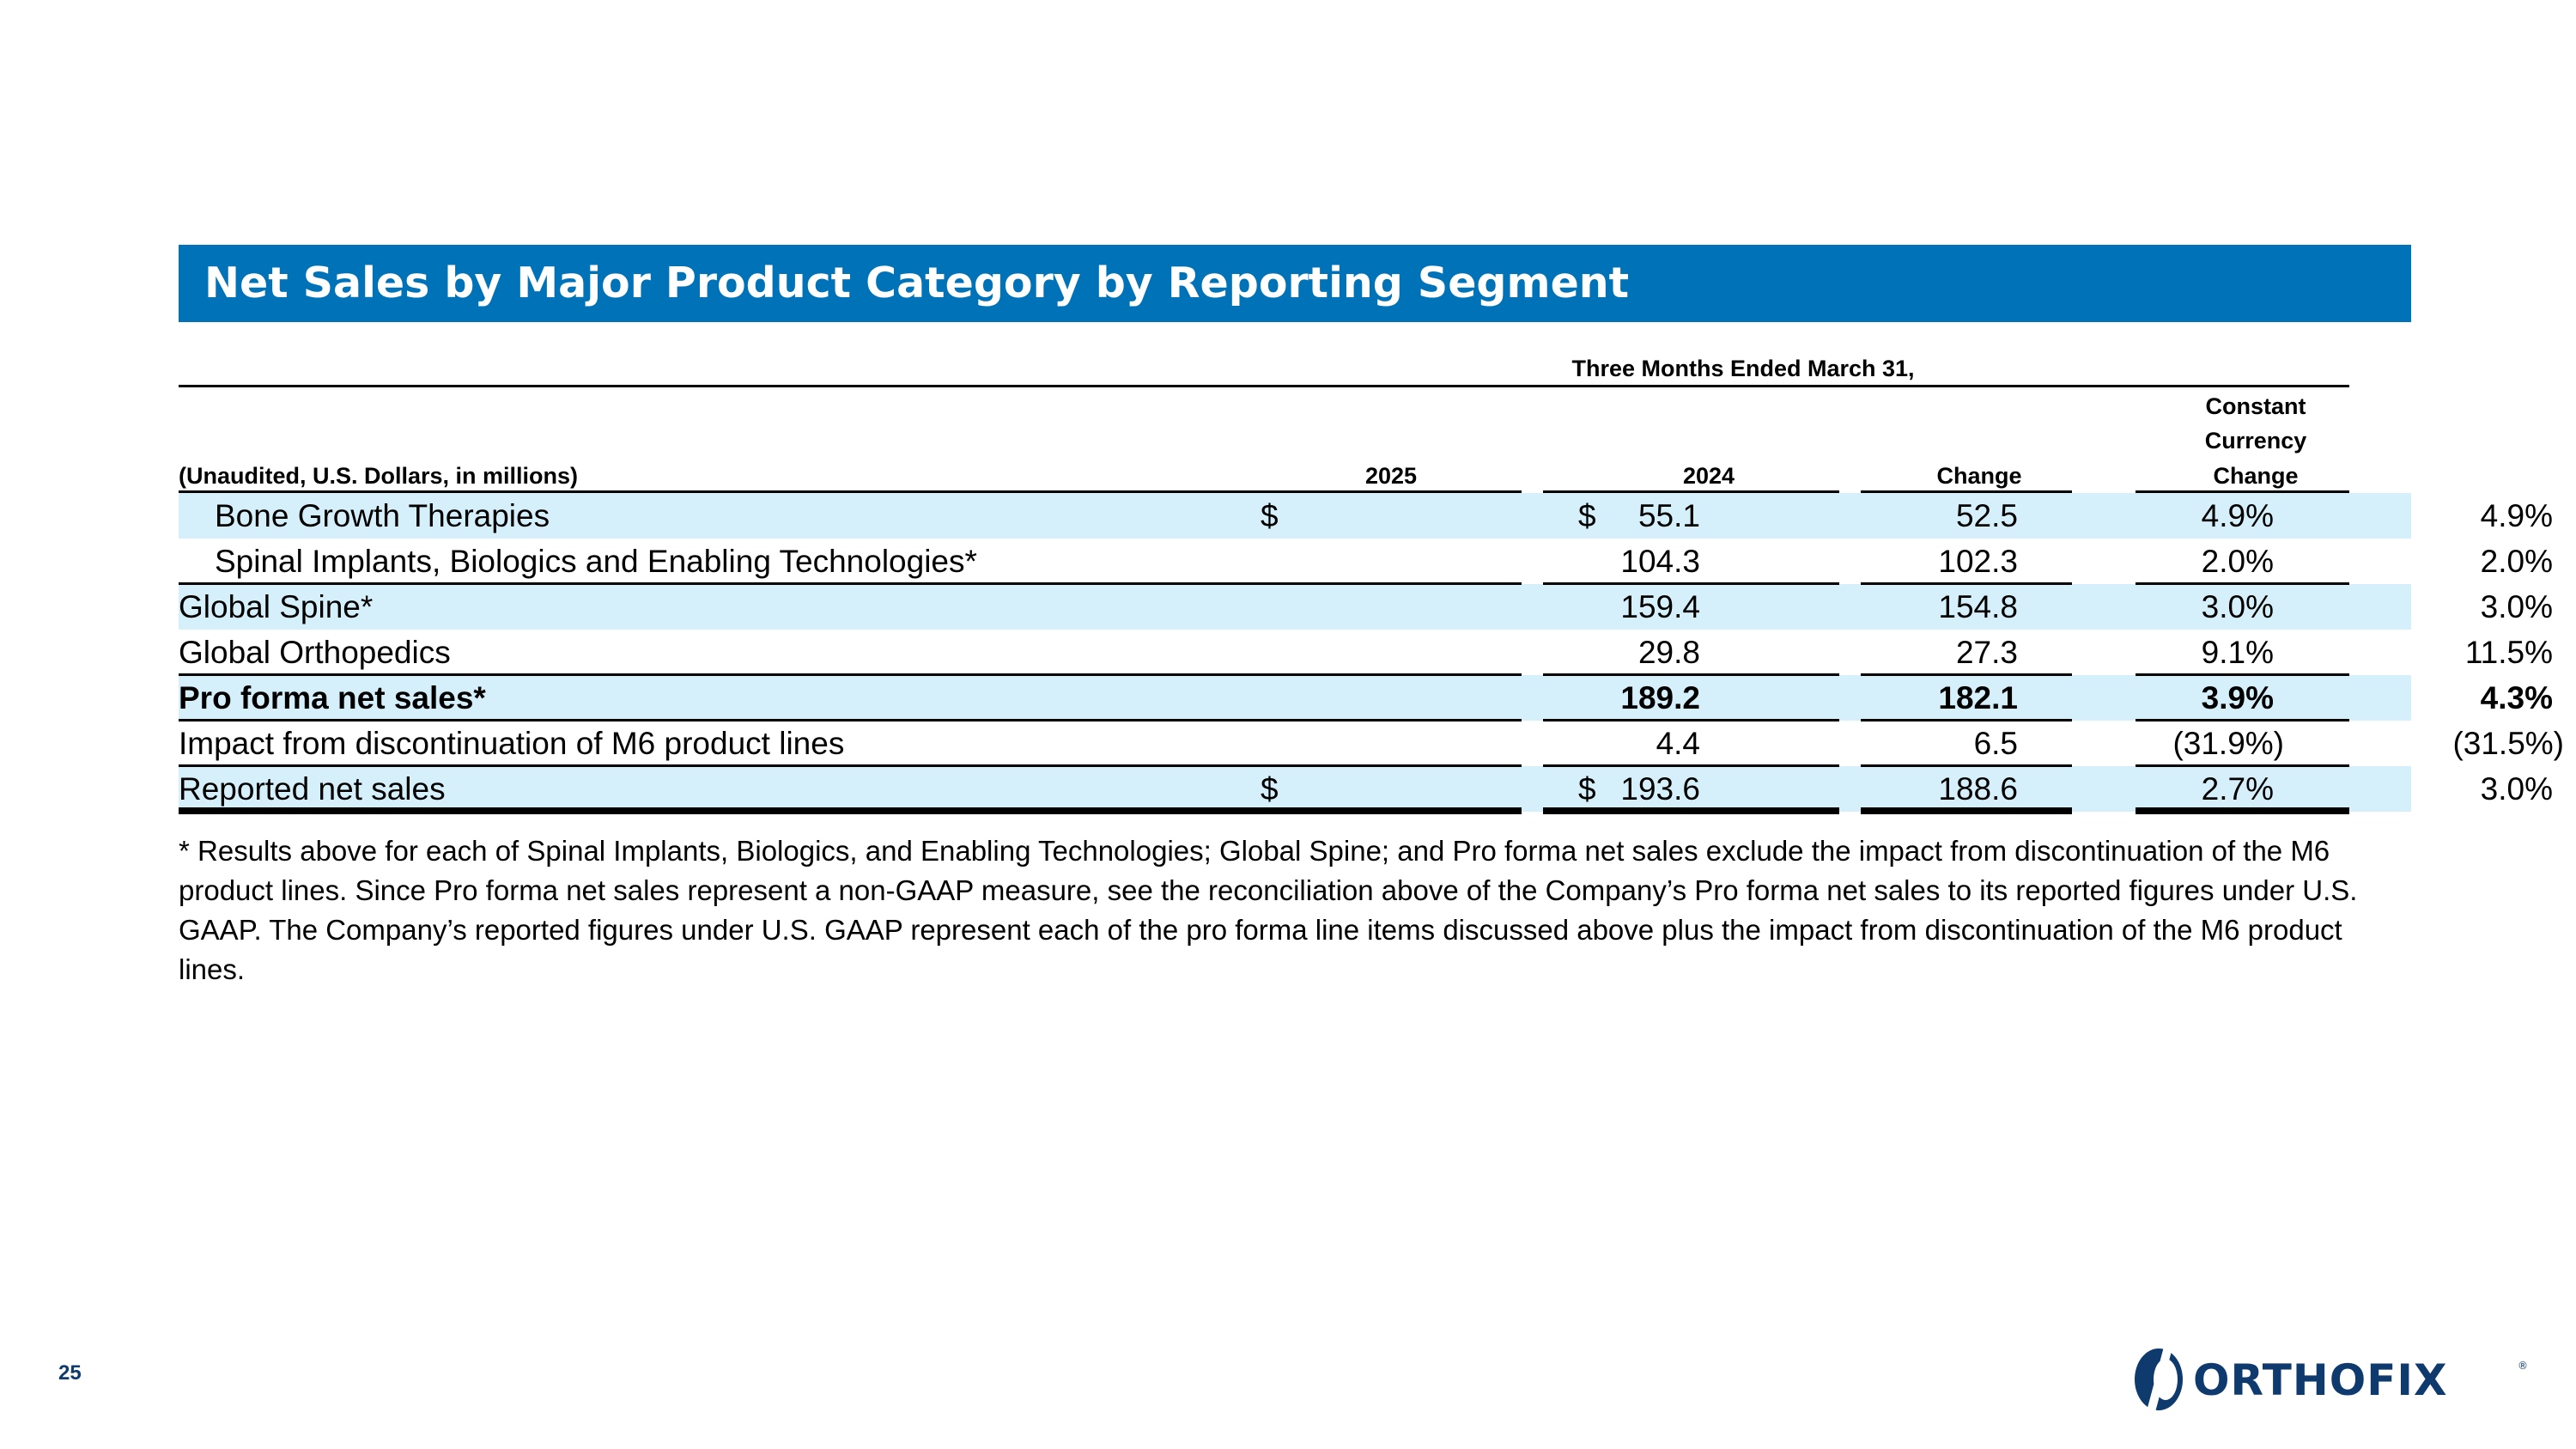  I want to click on page-number: 25, so click(70, 1373).